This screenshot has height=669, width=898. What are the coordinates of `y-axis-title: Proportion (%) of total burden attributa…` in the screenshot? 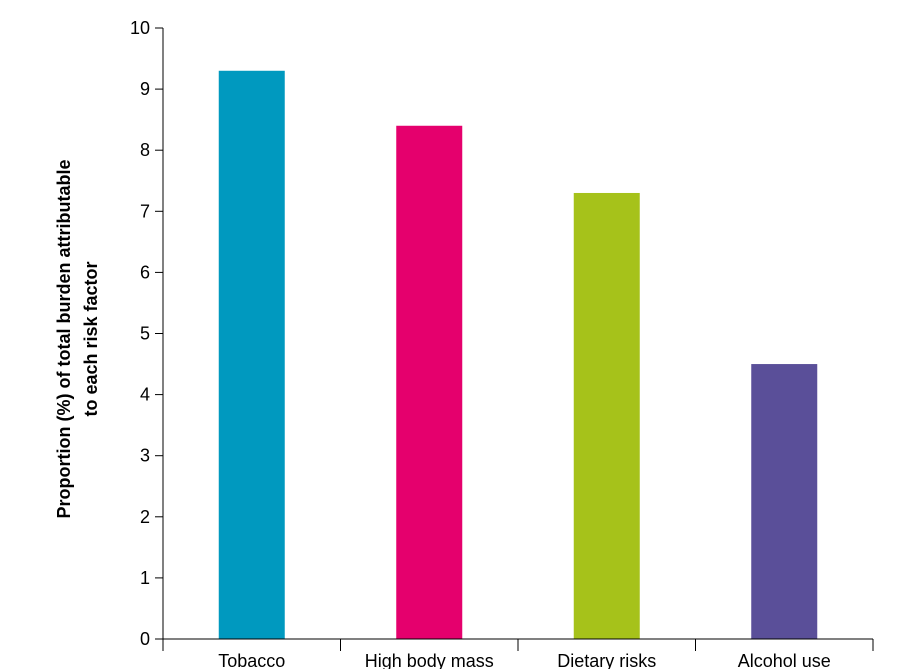 It's located at (77, 339).